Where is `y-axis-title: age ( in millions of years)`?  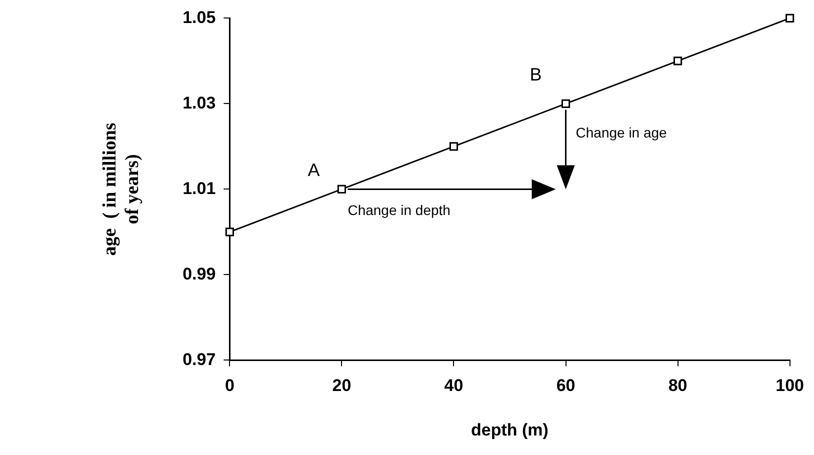
y-axis-title: age ( in millions of years) is located at coordinates (121, 189).